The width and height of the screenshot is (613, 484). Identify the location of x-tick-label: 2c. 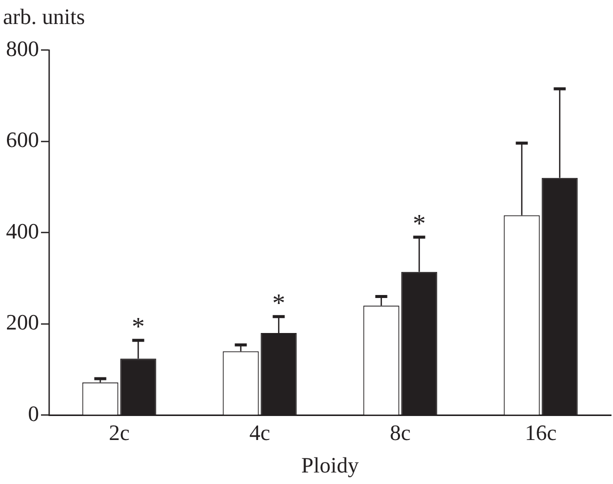
(119, 433).